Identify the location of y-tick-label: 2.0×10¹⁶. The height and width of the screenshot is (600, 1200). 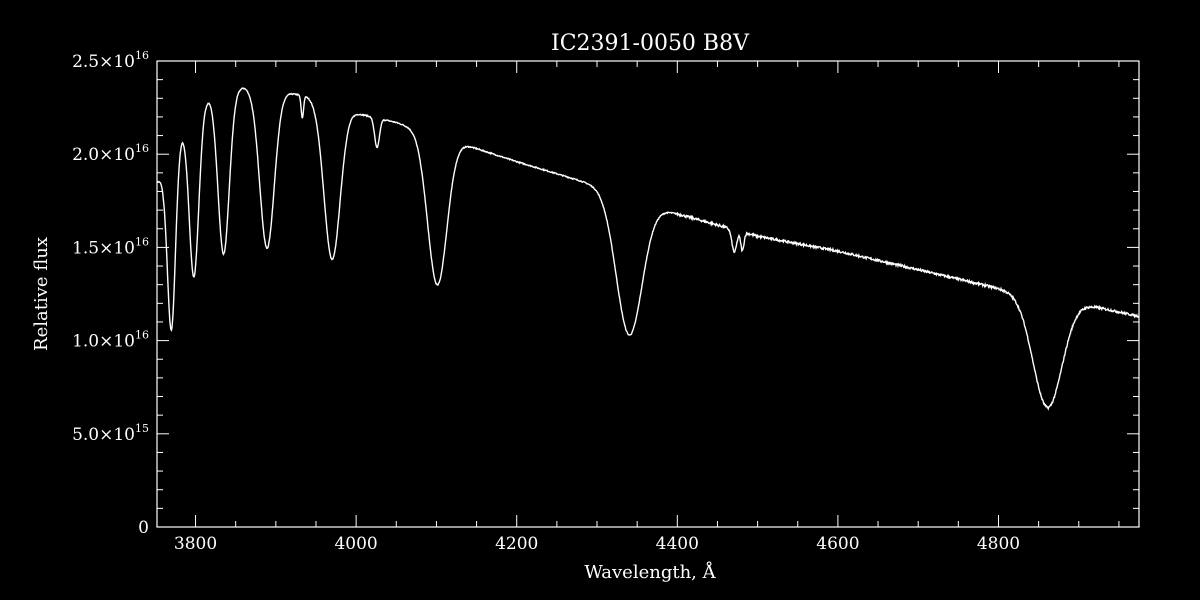
(110, 153).